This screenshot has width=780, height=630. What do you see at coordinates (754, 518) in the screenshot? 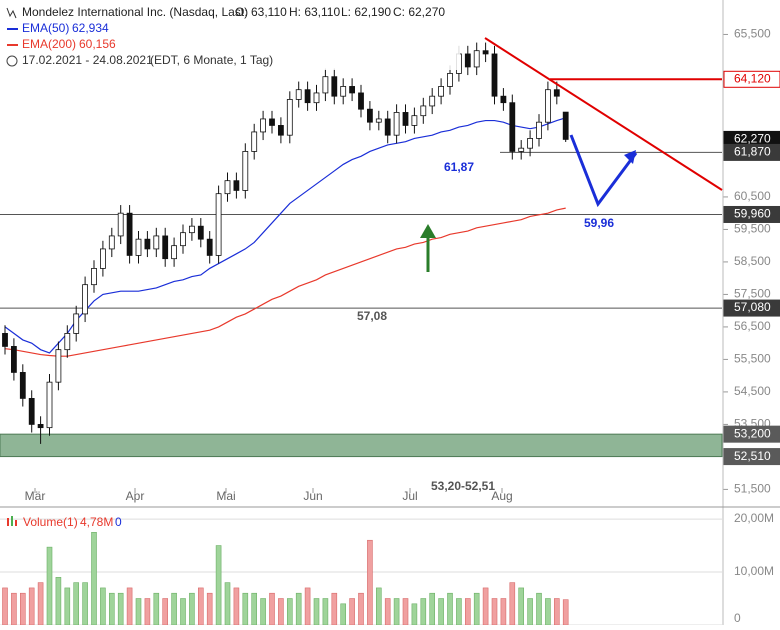
I see `volume-tick-label: 20,00M` at bounding box center [754, 518].